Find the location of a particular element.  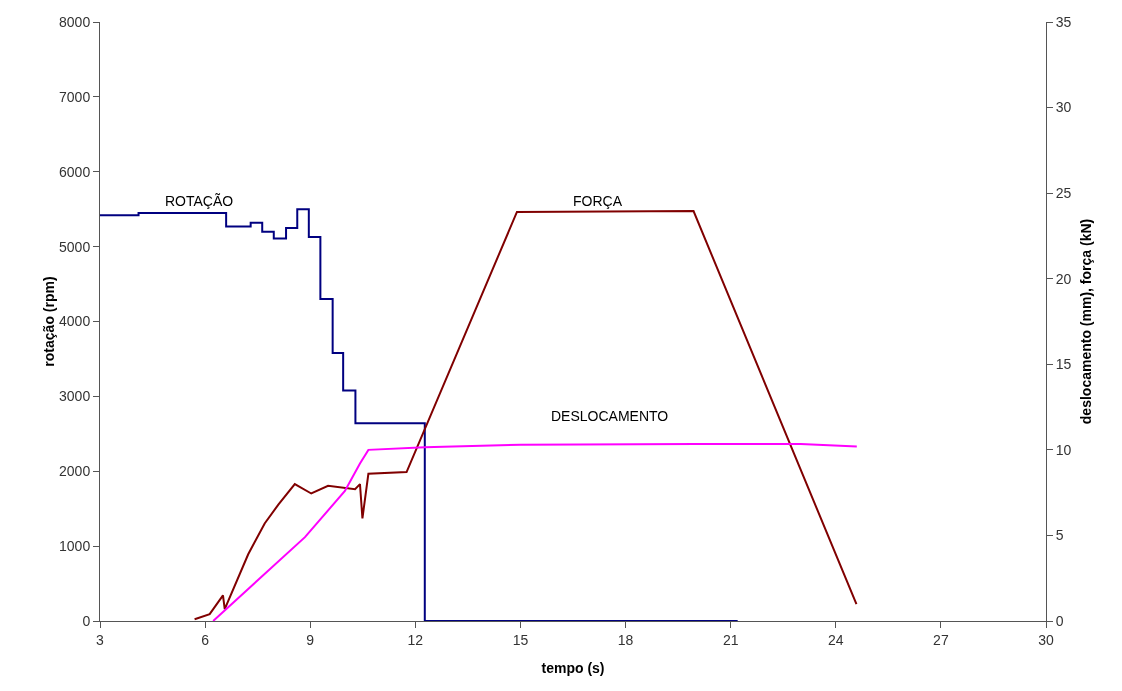

line-series is located at coordinates (535, 532).